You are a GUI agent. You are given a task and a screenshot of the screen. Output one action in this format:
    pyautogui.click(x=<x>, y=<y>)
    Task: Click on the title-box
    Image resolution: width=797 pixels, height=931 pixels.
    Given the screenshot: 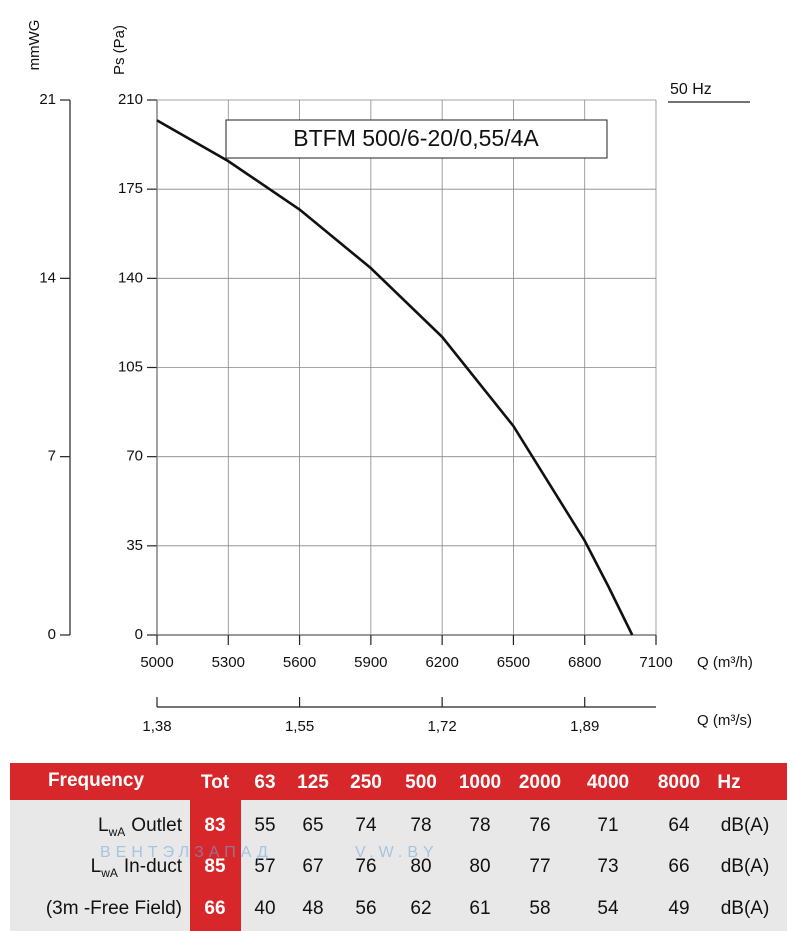 What is the action you would take?
    pyautogui.click(x=416, y=139)
    